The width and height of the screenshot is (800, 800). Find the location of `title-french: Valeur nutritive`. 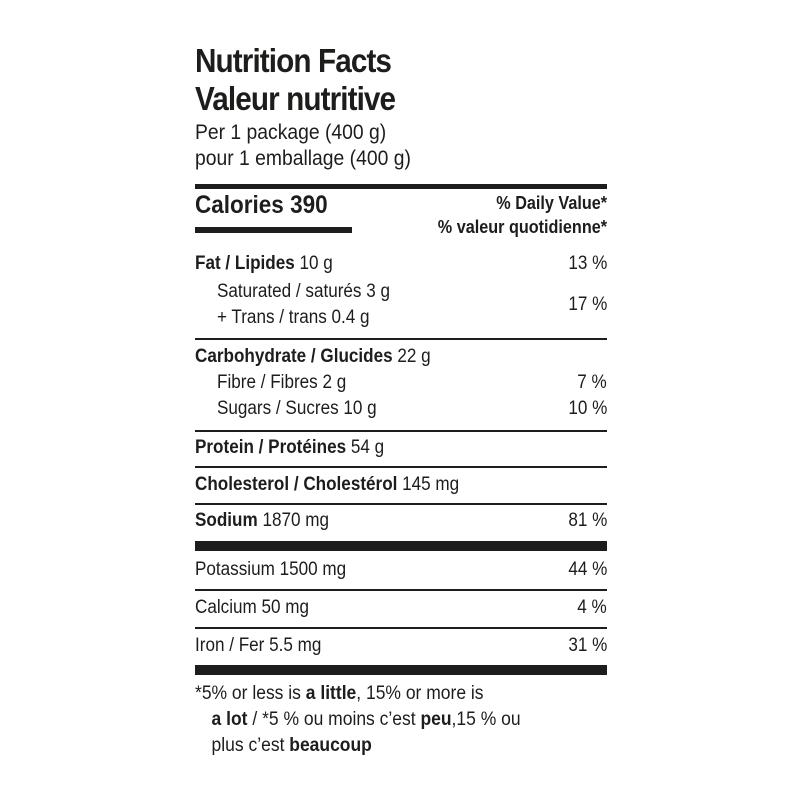

title-french: Valeur nutritive is located at coordinates (295, 98).